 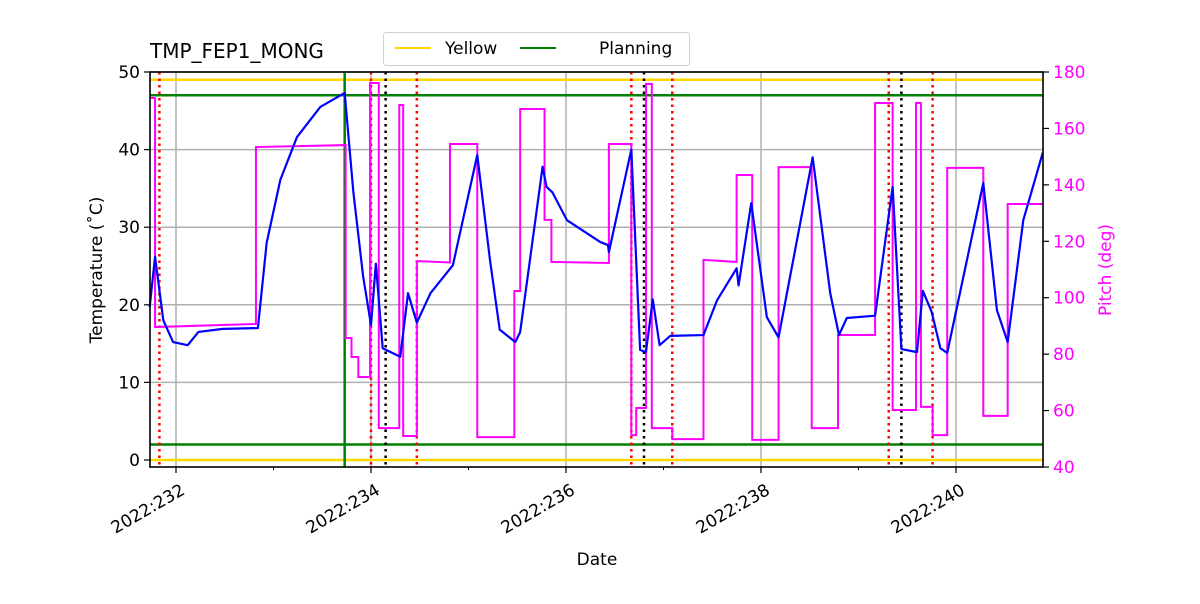 I want to click on chart-title: TMP_FEP1_MONG, so click(x=236, y=51).